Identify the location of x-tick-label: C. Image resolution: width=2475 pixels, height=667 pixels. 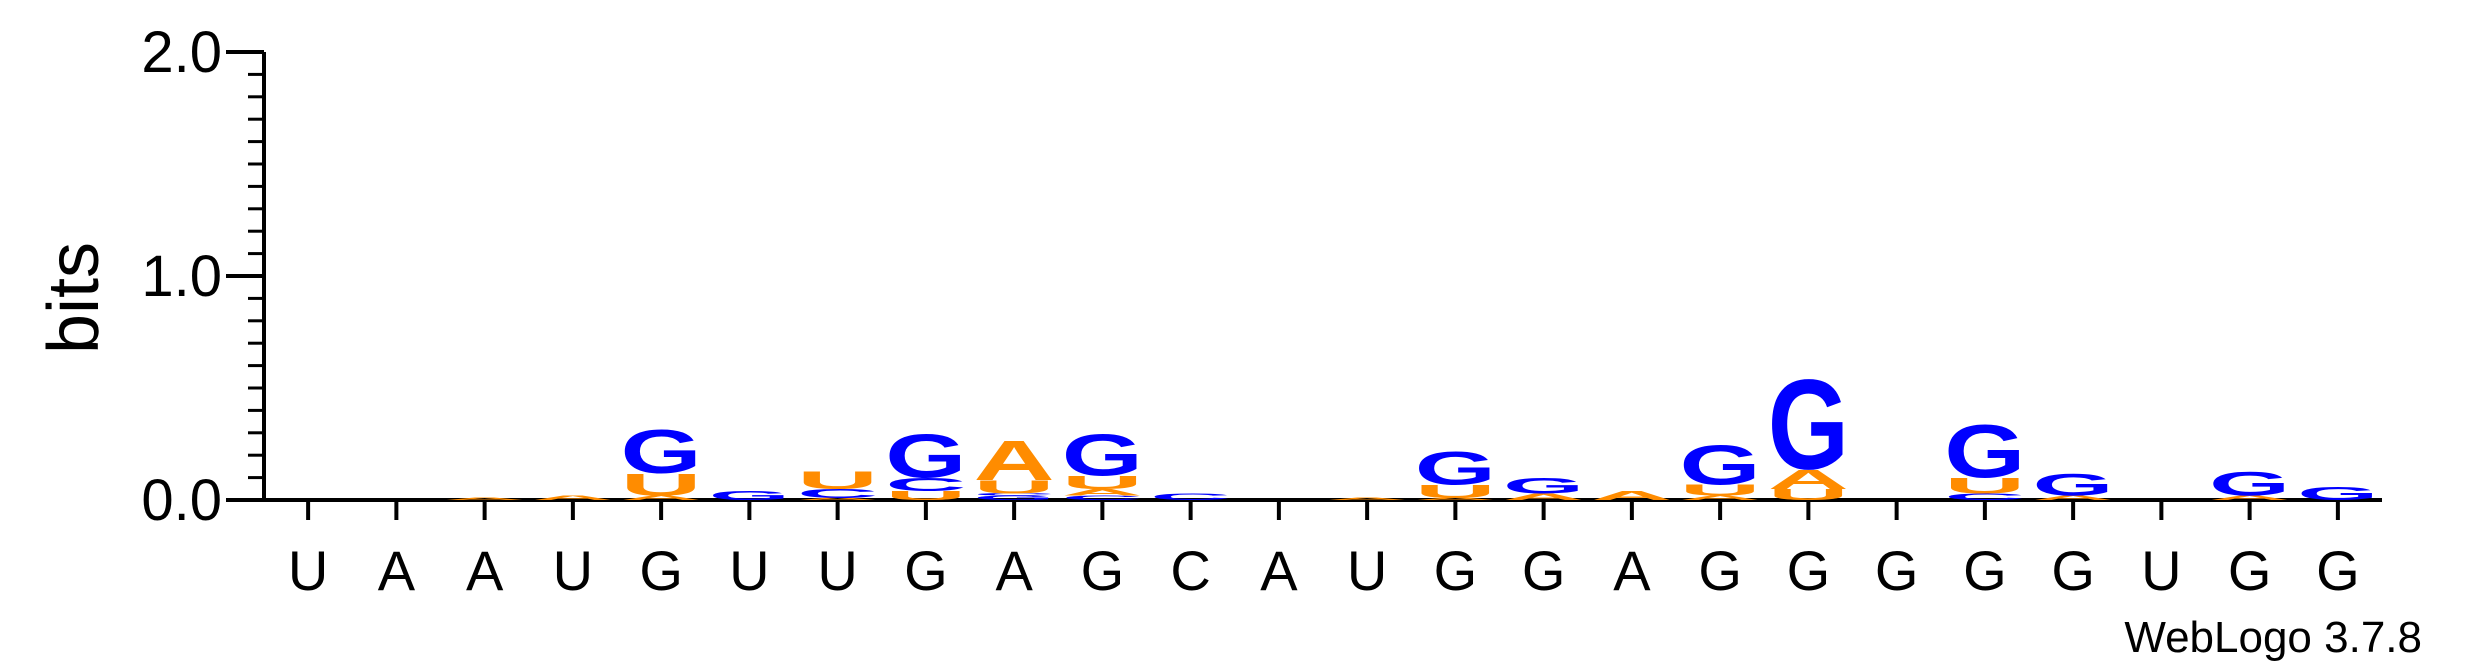
(1190, 570).